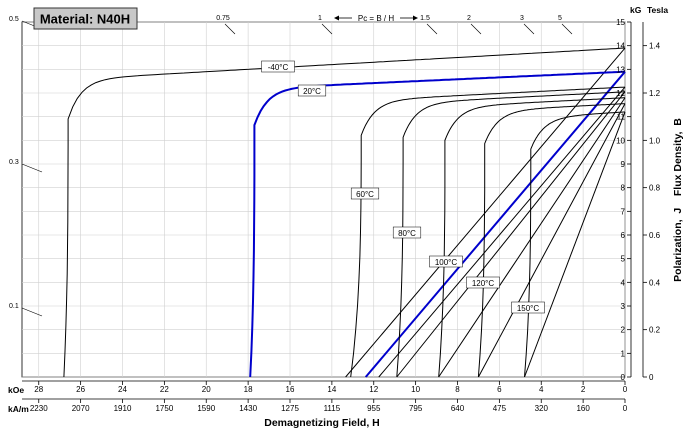 This screenshot has width=689, height=433. What do you see at coordinates (623, 377) in the screenshot?
I see `y-tick-label-kg: 0` at bounding box center [623, 377].